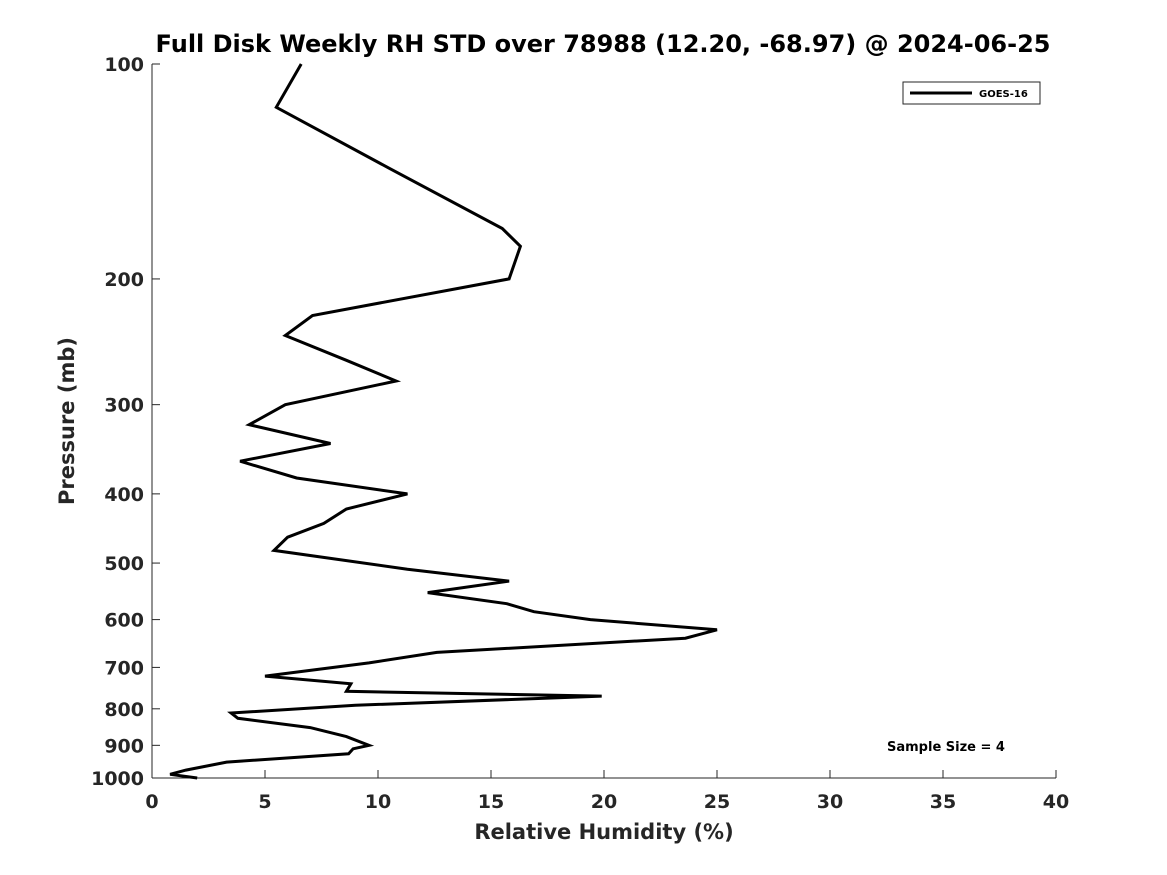  What do you see at coordinates (830, 802) in the screenshot?
I see `x-tick-label: 30` at bounding box center [830, 802].